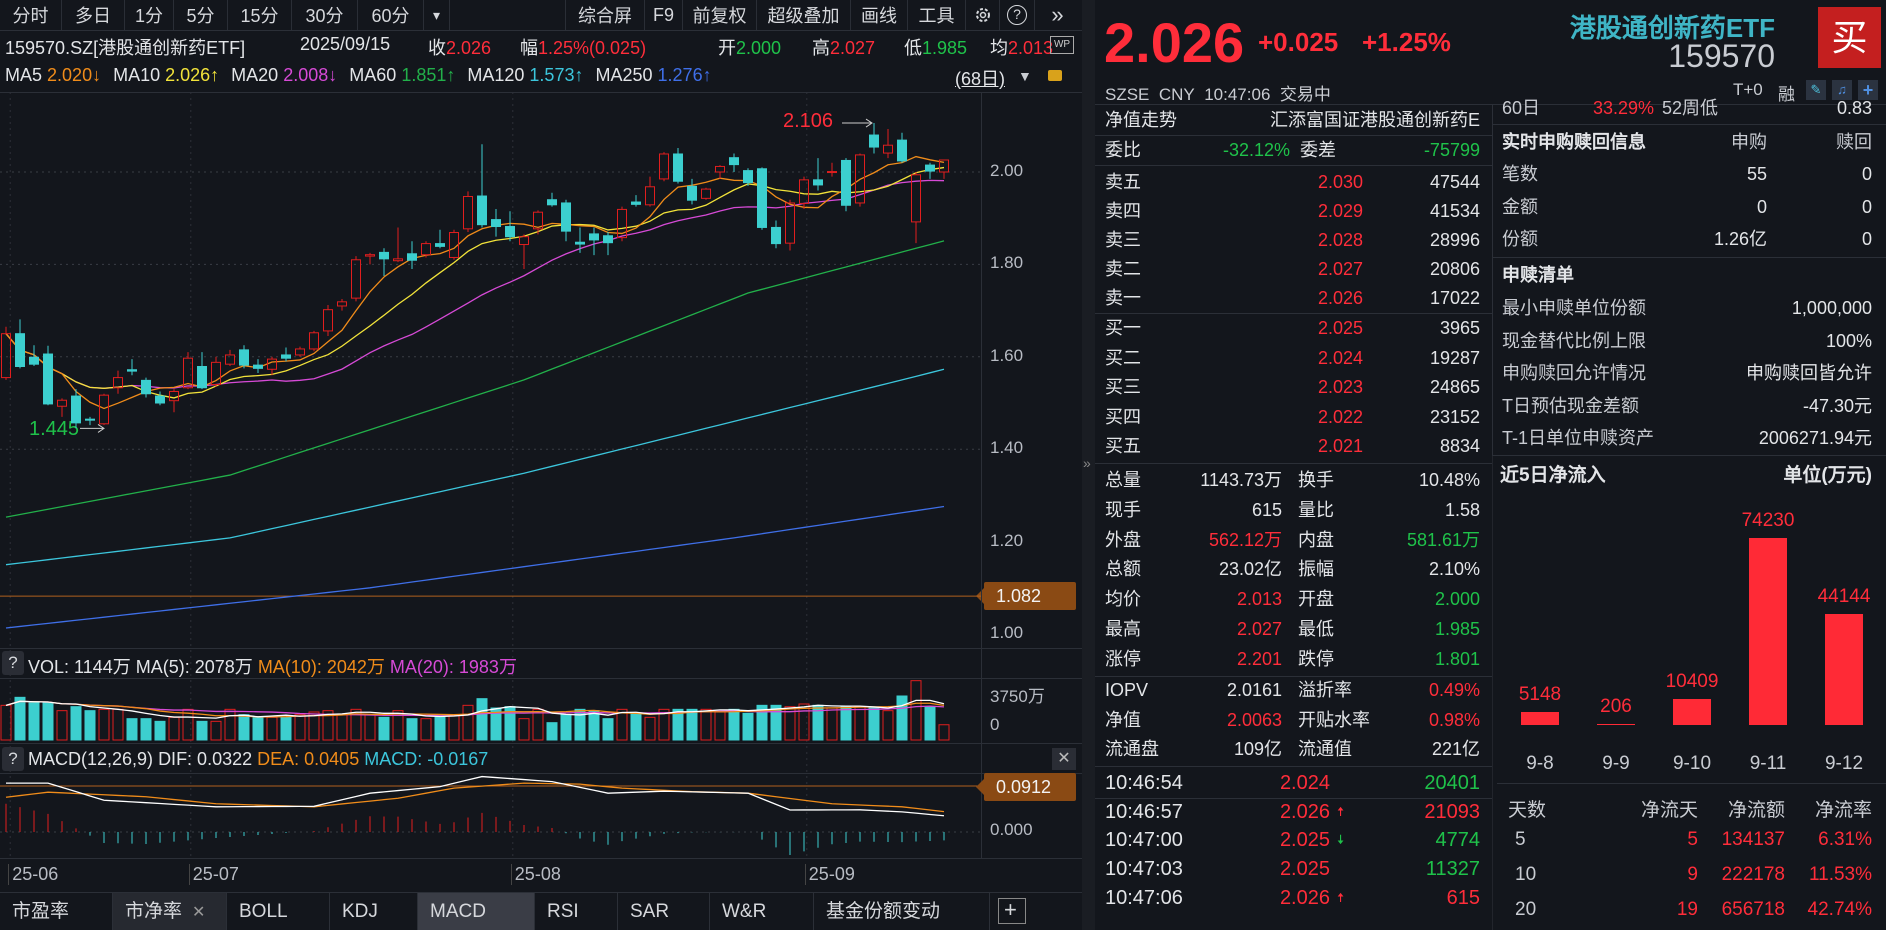 This screenshot has width=1886, height=930. I want to click on add-tab-button: +, so click(1012, 911).